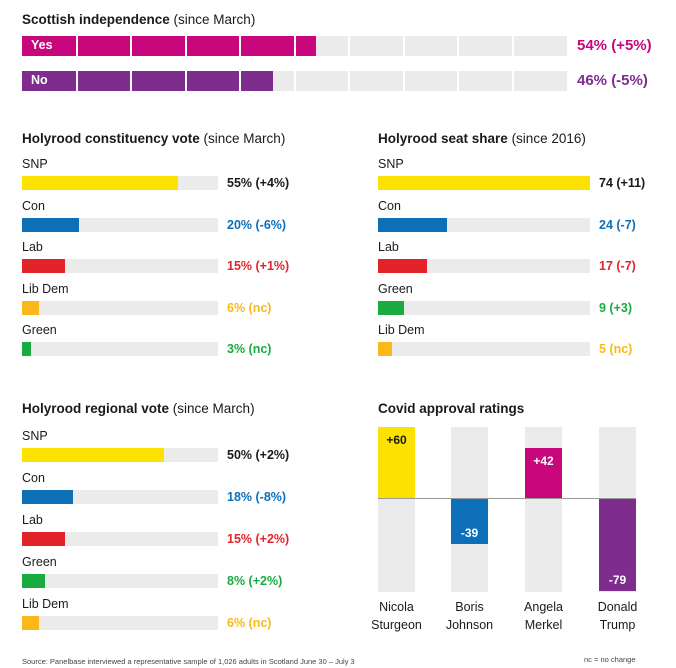  I want to click on yes-value: 54% (+5%), so click(614, 45).